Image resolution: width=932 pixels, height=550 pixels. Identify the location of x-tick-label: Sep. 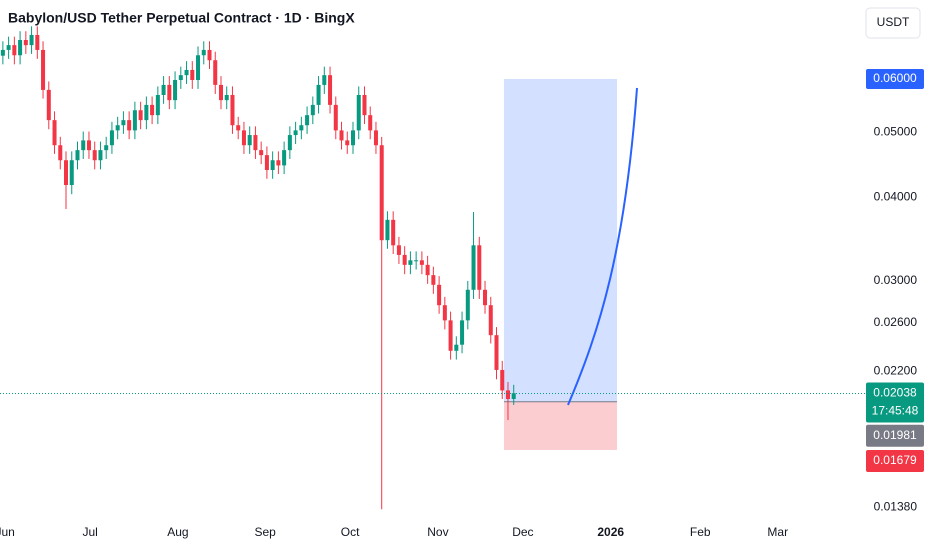
(266, 532).